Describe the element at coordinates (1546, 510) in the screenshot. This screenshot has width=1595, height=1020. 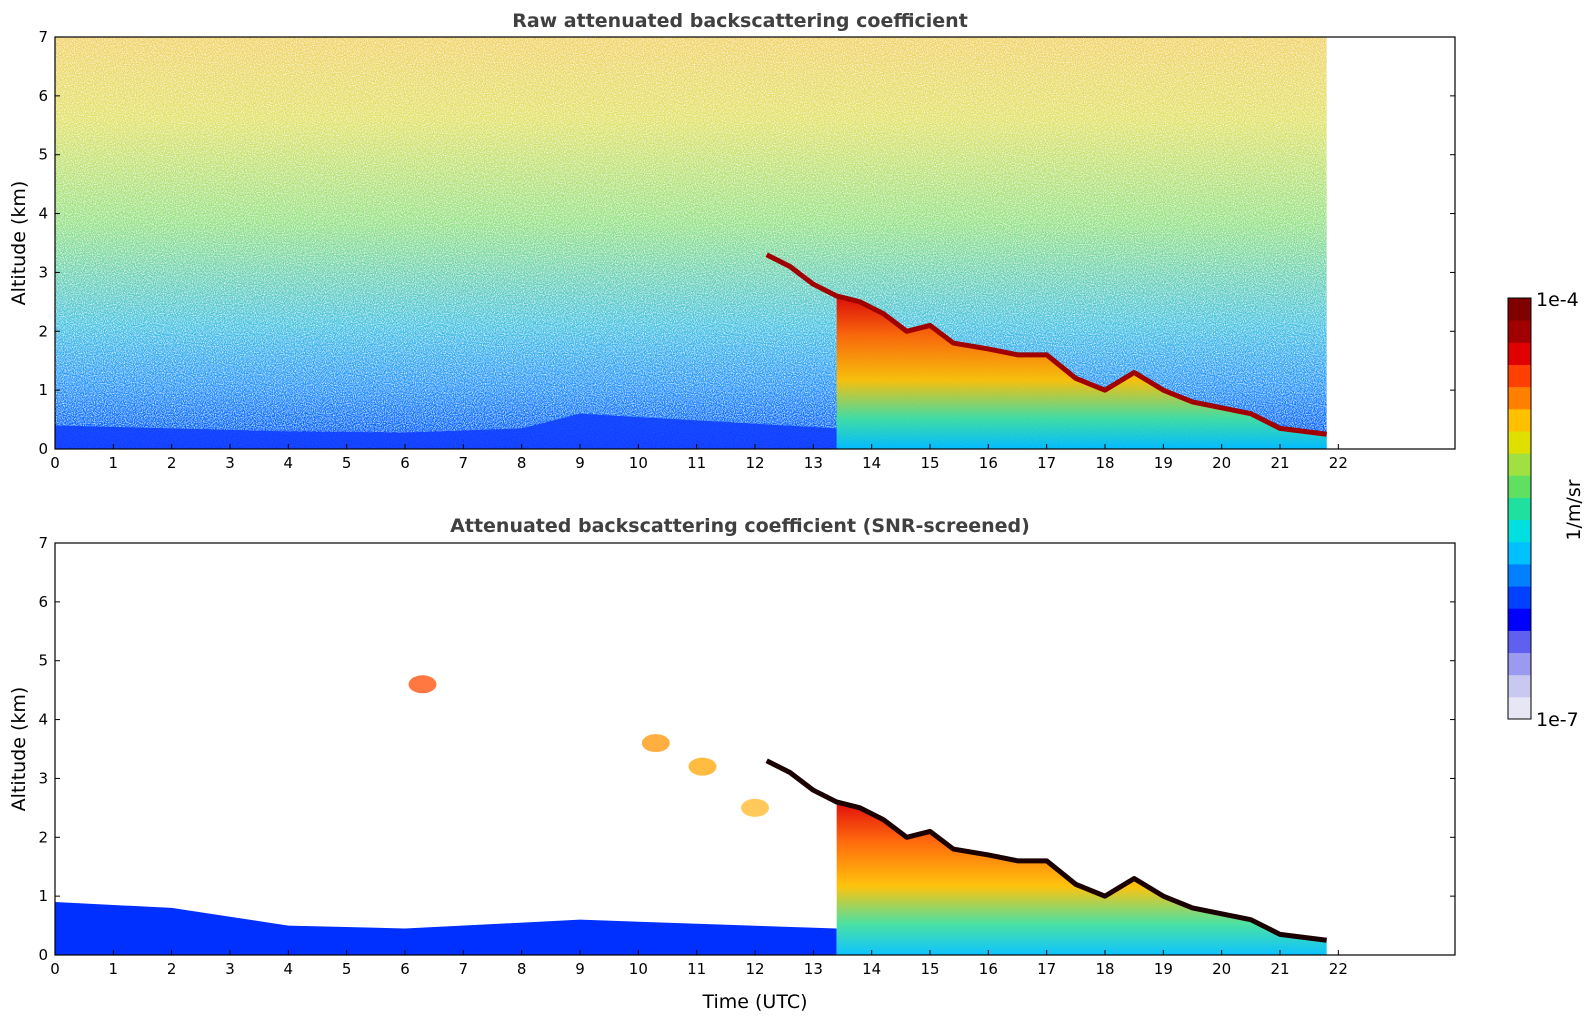
I see `colorbar: 1e-4 1e-7 1/m/sr` at that location.